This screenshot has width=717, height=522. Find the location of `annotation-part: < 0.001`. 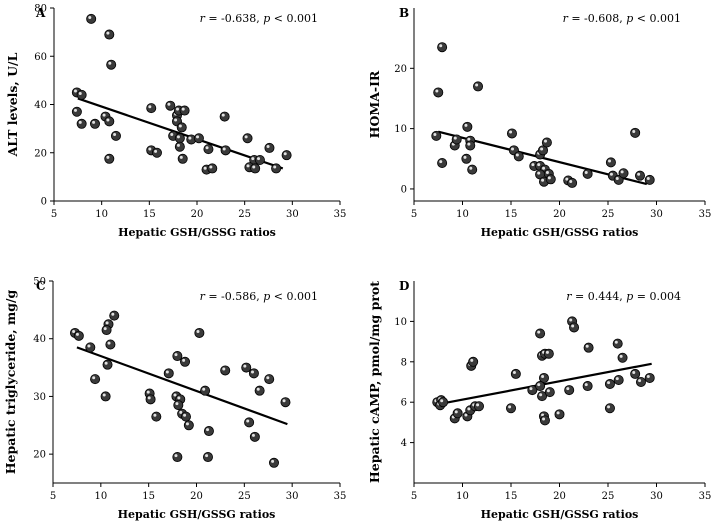

annotation-part: < 0.001 is located at coordinates (294, 296).